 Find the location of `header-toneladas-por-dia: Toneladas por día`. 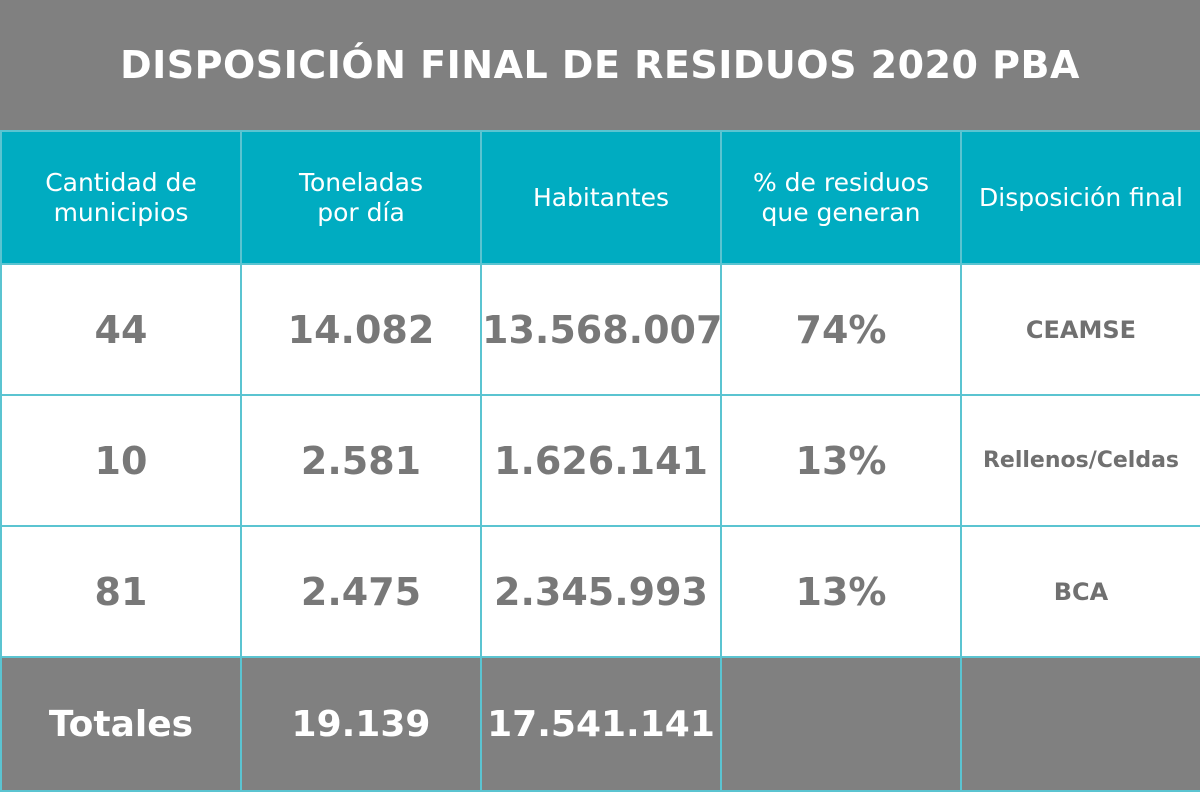

header-toneladas-por-dia: Toneladas por día is located at coordinates (361, 197).